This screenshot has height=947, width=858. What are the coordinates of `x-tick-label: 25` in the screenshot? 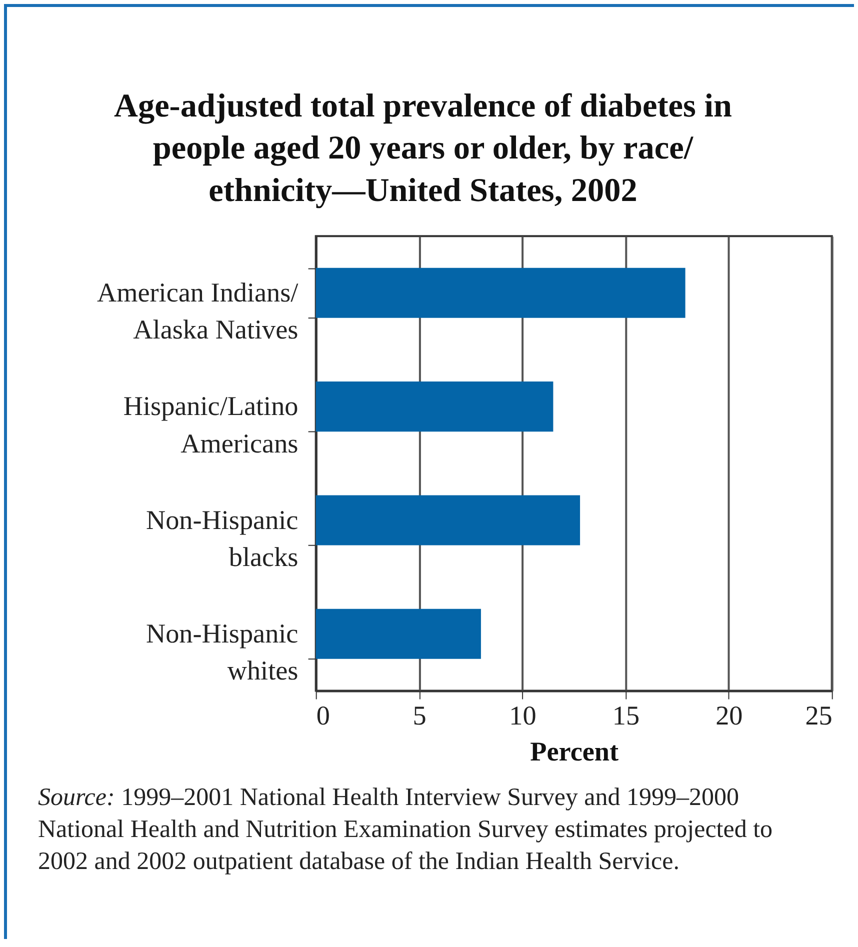 It's located at (818, 715).